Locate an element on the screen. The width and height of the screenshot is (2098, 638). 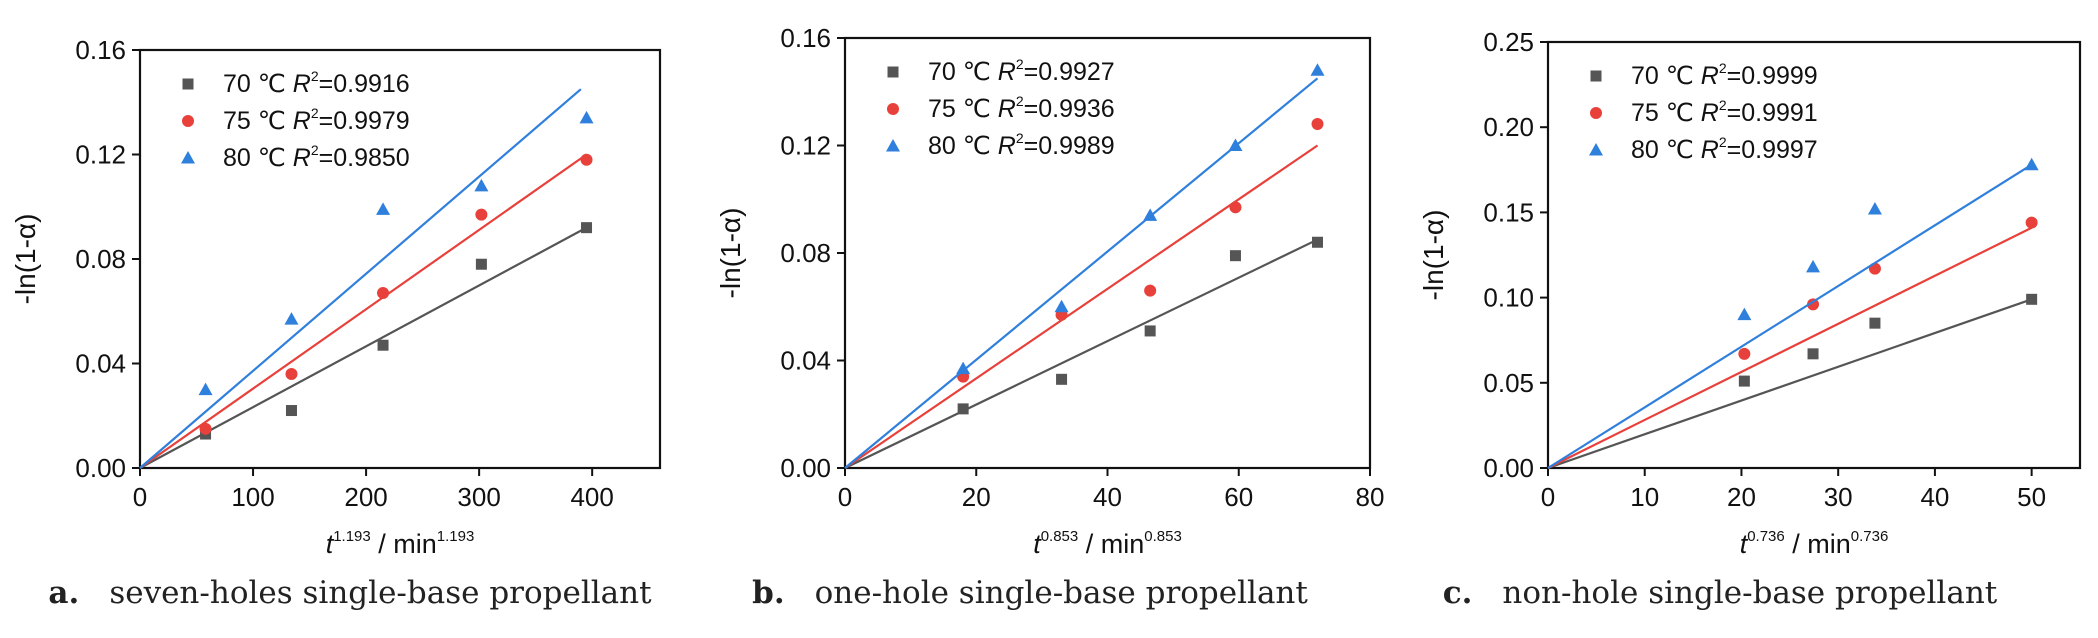
legend-label: 80 ℃ R2=0.9989 is located at coordinates (1021, 145).